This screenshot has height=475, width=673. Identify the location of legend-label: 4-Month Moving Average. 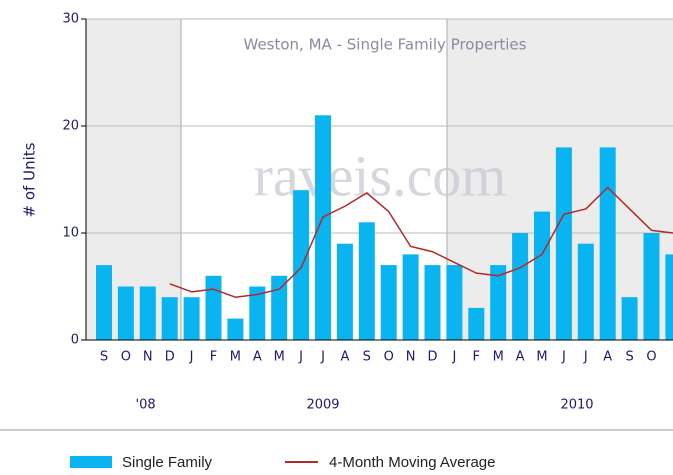
(412, 462).